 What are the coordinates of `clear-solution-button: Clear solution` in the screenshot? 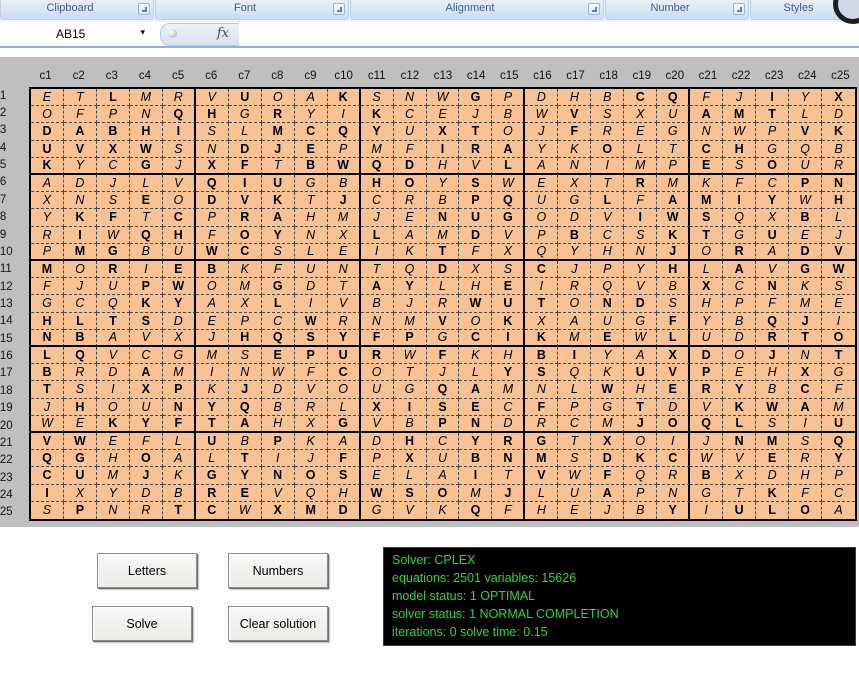 It's located at (278, 623).